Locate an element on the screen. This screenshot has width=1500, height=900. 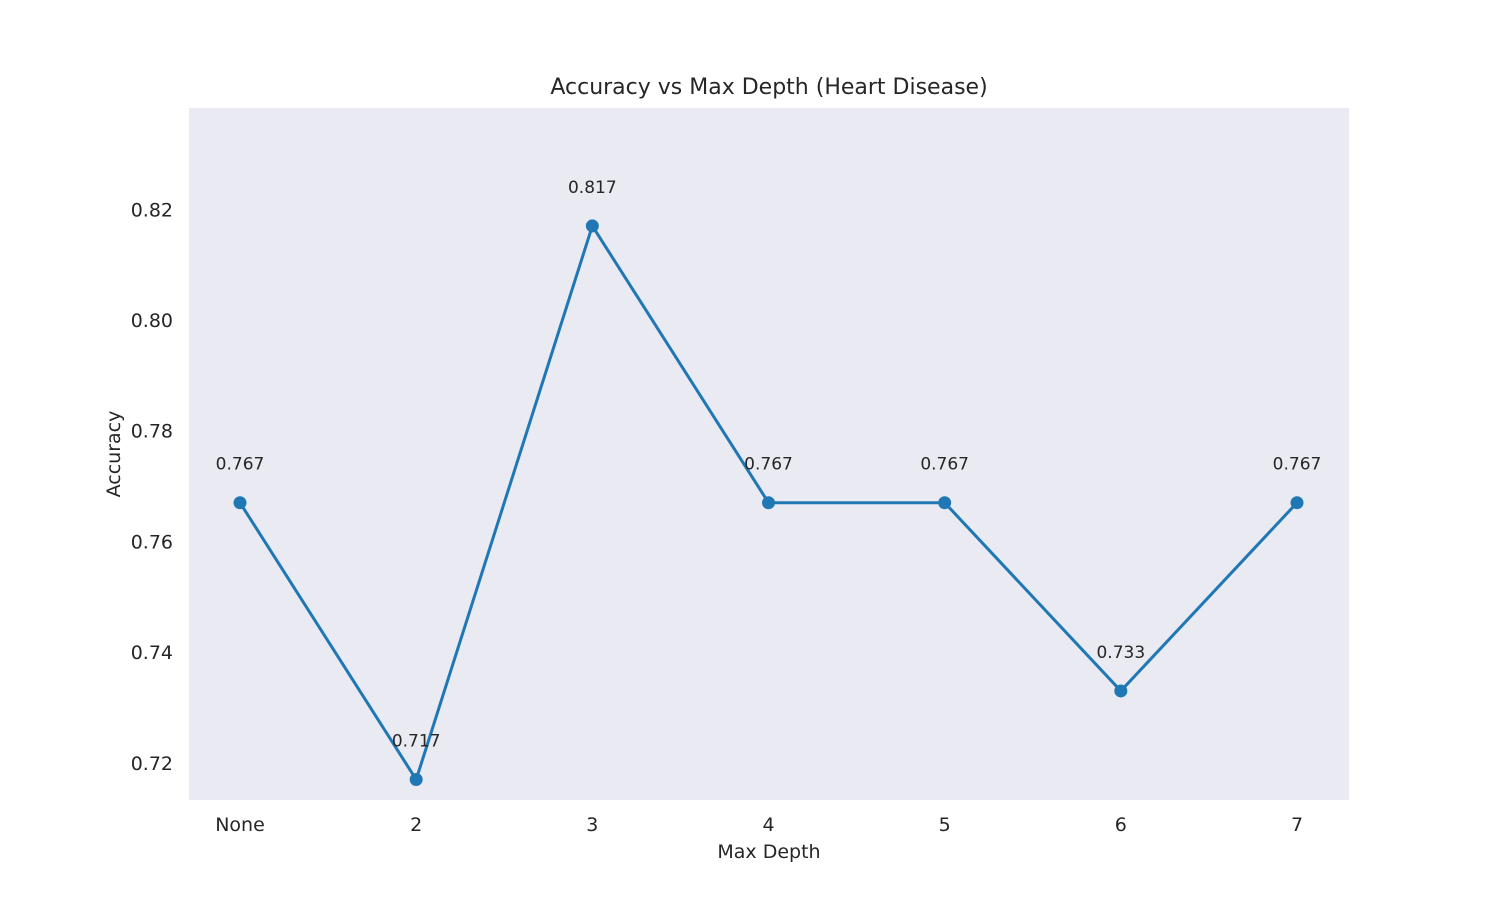
data-label: 0.733 is located at coordinates (1120, 653).